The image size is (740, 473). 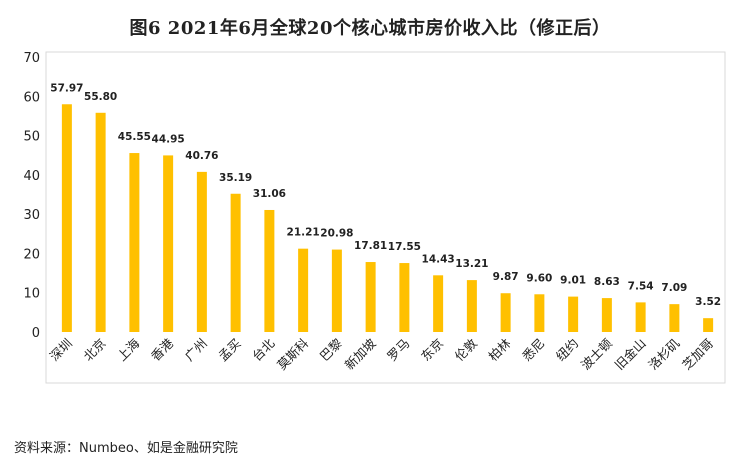 I want to click on x-tick-label: 波士顿, so click(x=596, y=353).